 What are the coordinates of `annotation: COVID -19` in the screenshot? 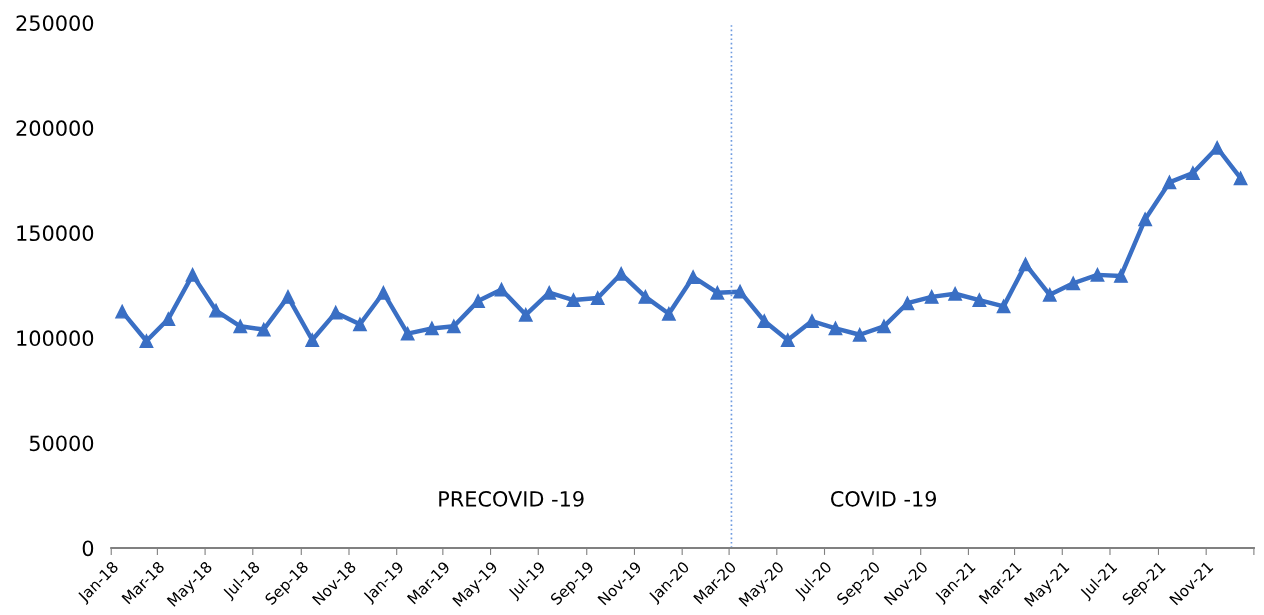 It's located at (884, 498).